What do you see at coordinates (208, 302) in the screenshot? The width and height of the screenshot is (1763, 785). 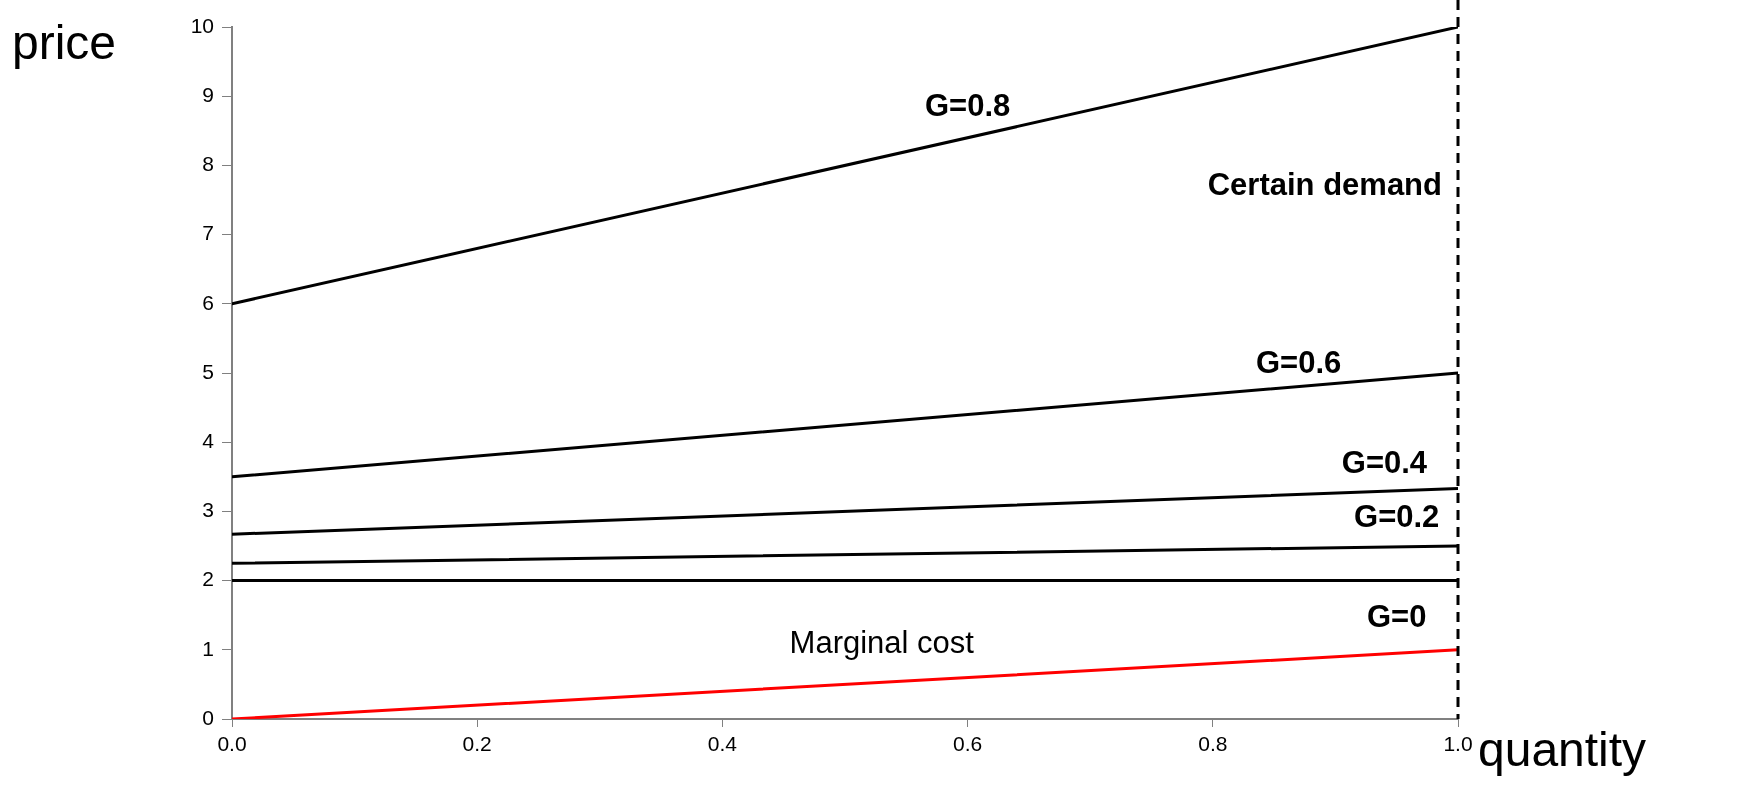 I see `y-tick-label: 6` at bounding box center [208, 302].